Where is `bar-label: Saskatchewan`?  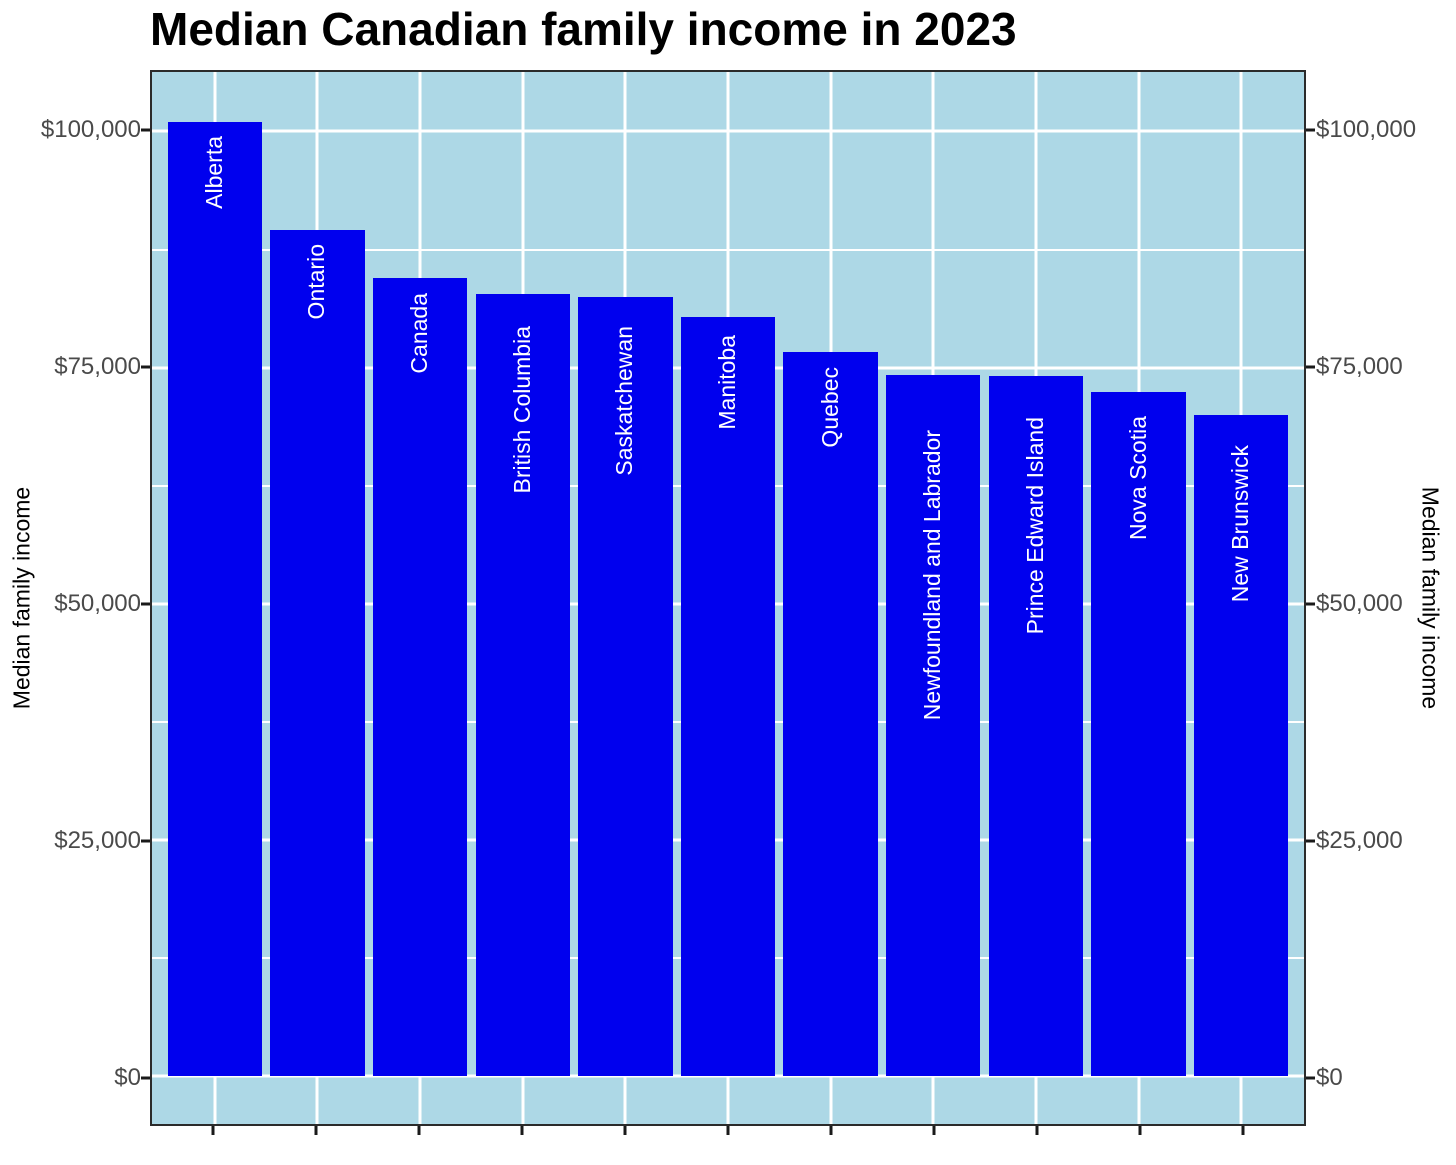
bar-label: Saskatchewan is located at coordinates (624, 400).